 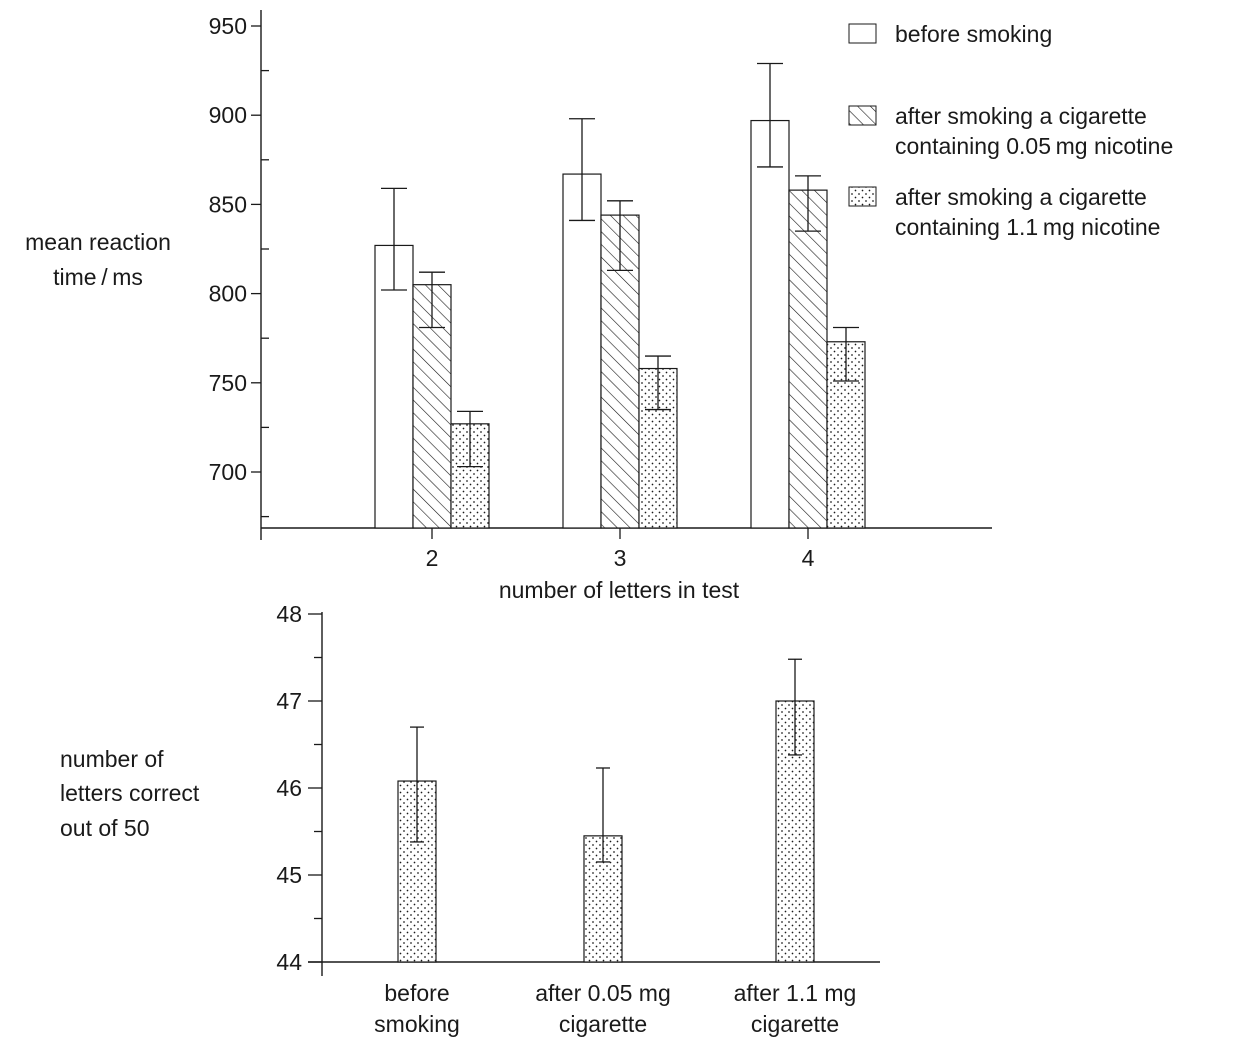 What do you see at coordinates (98, 277) in the screenshot?
I see `chart1-y-axis-label-line-2: time / ms` at bounding box center [98, 277].